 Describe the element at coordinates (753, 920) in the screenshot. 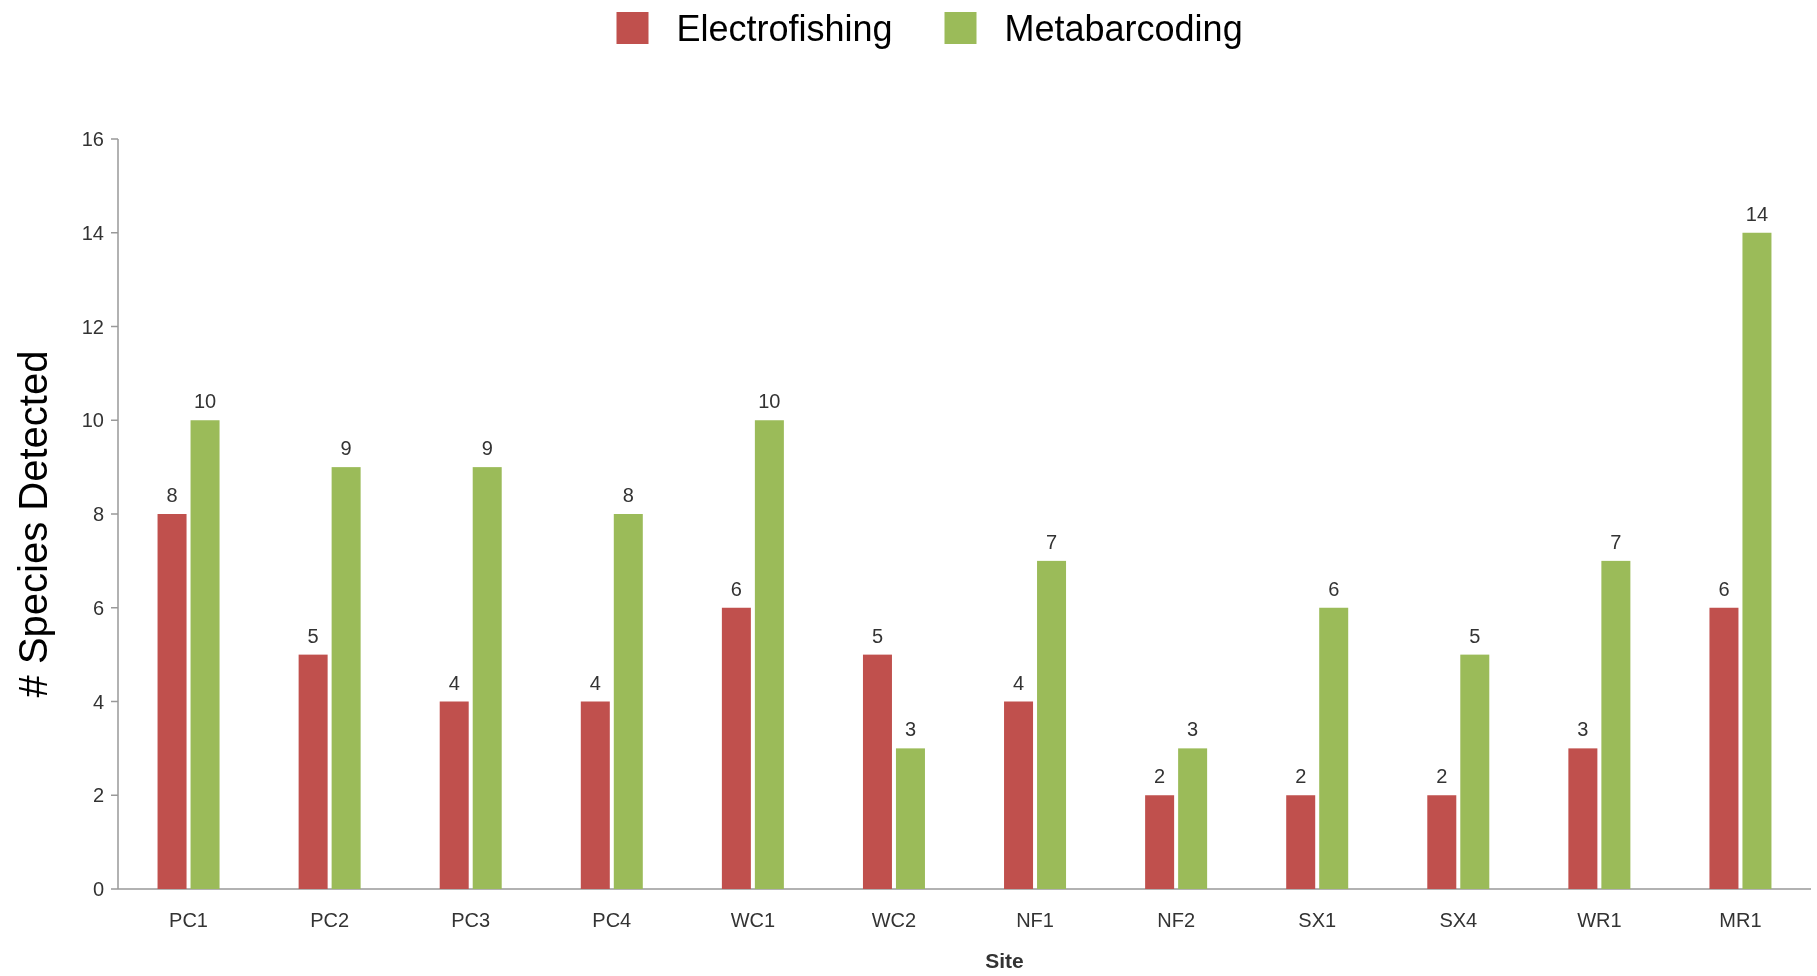

I see `x-tick-label: WC1` at that location.